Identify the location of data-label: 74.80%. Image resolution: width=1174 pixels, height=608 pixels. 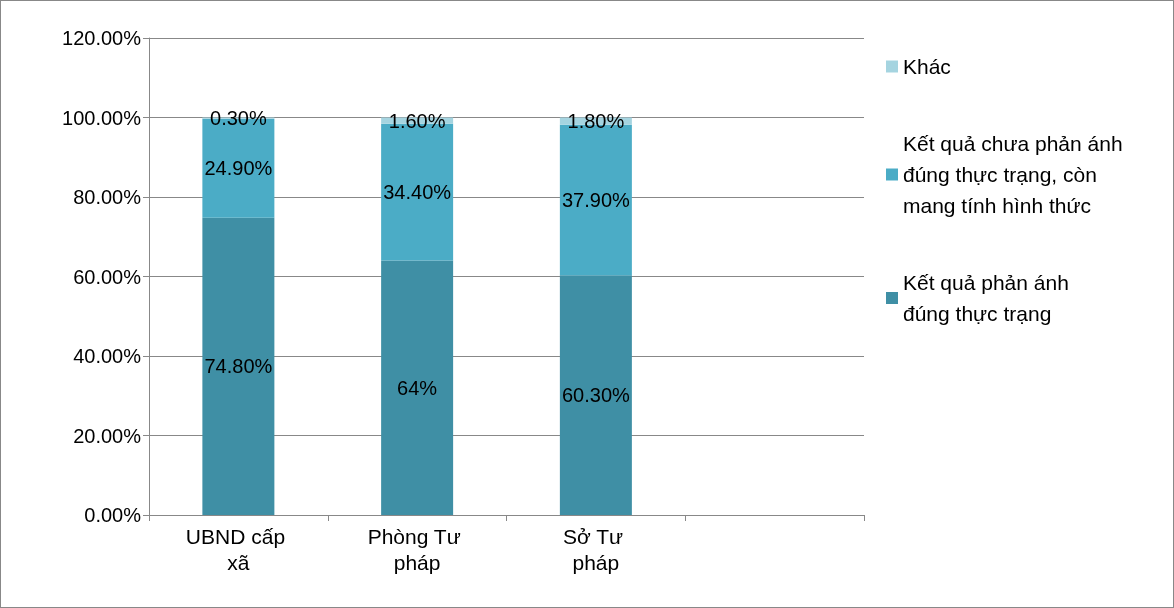
(238, 366).